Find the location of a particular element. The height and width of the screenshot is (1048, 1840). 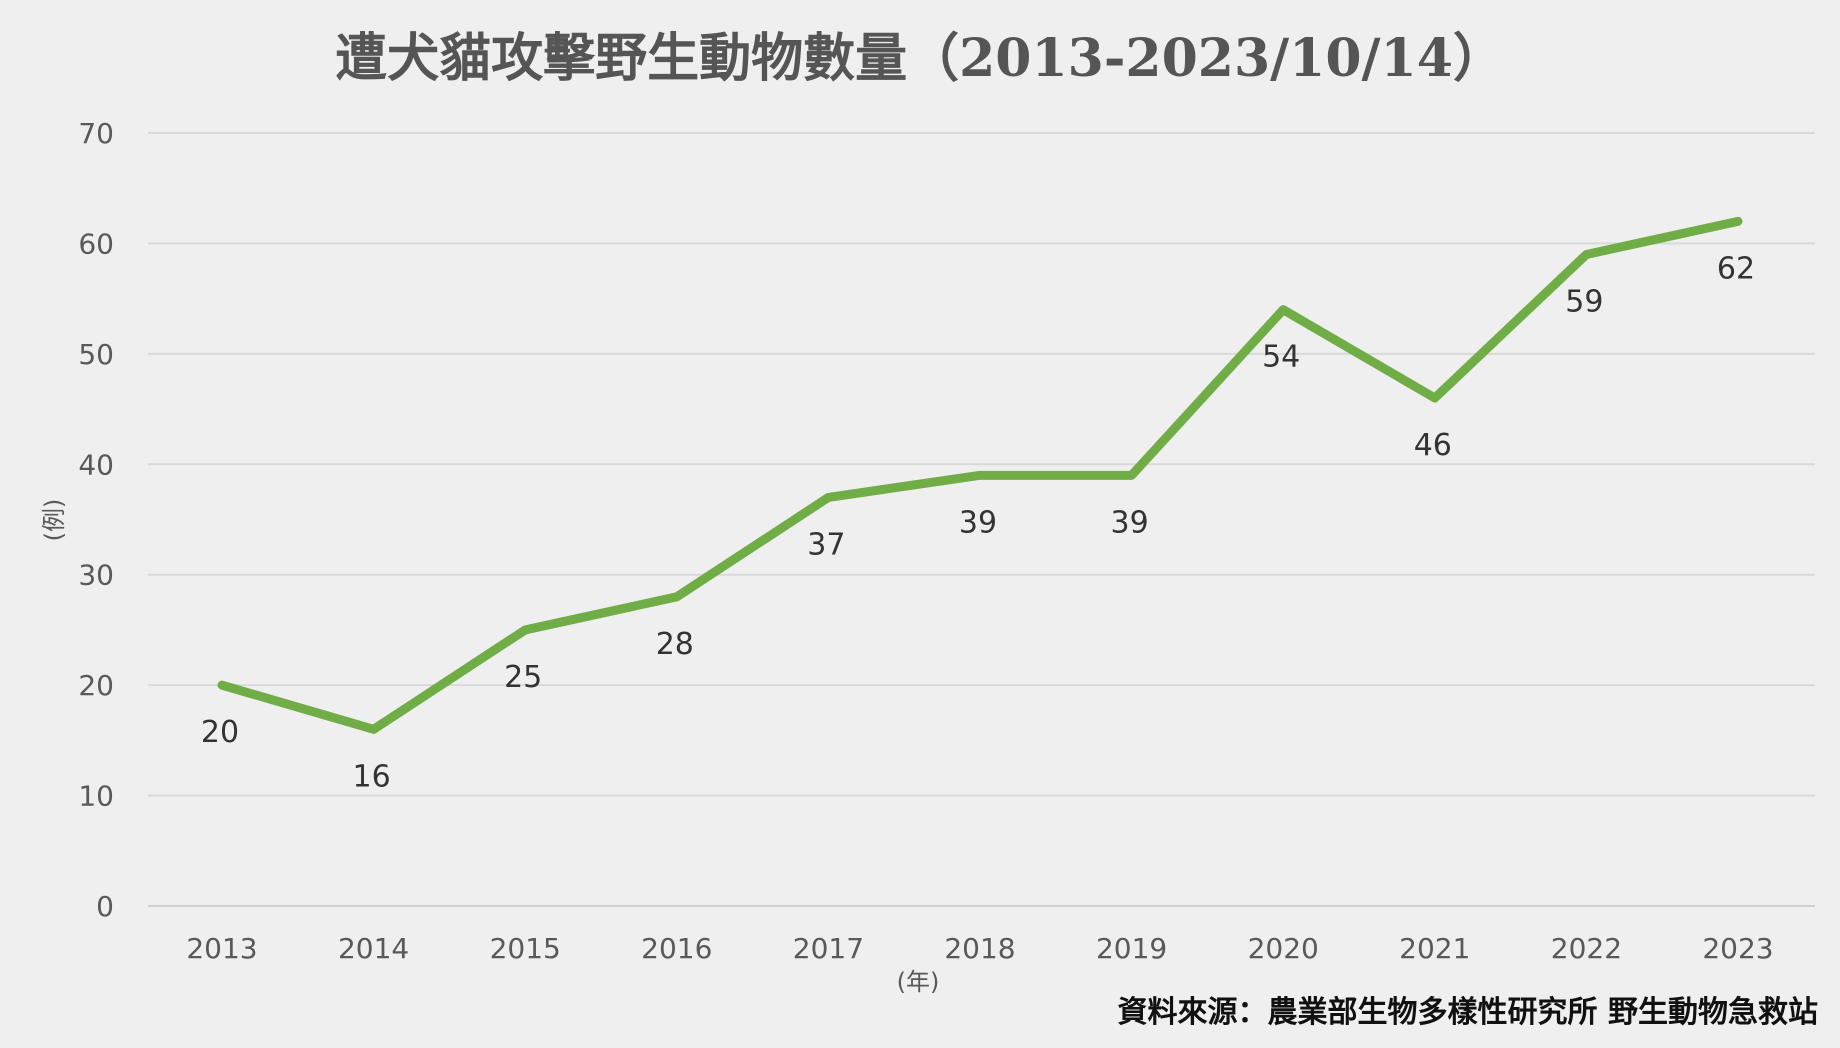

data-label: 59 is located at coordinates (1584, 301).